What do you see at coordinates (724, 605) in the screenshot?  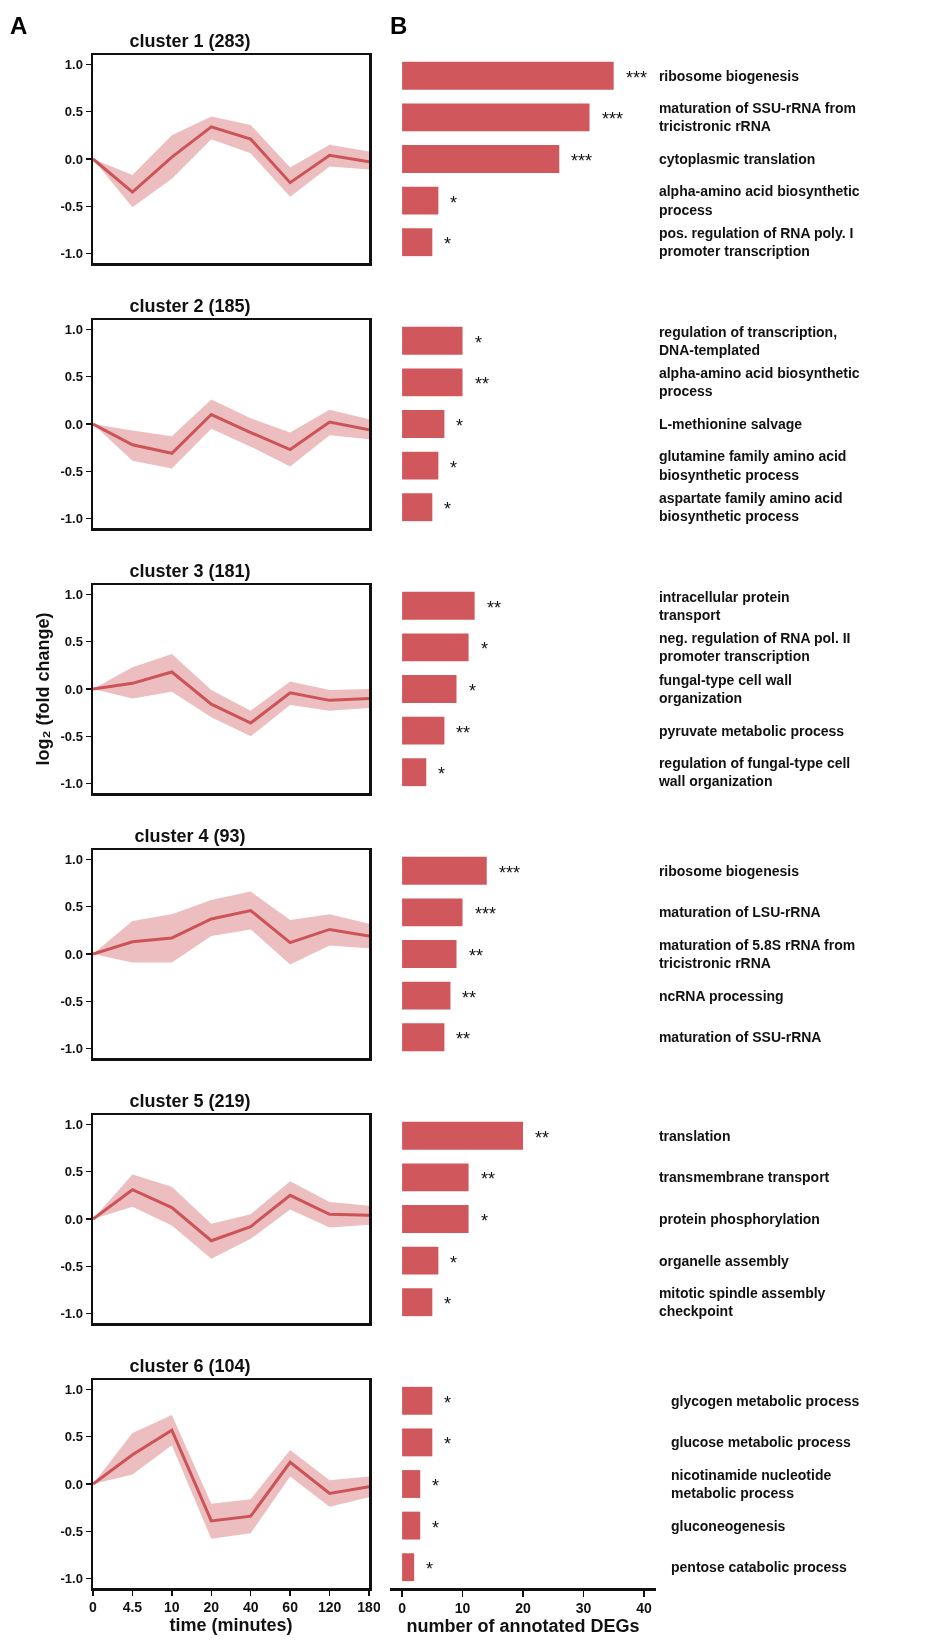 I see `y-tick-label: intracellular protein transport` at bounding box center [724, 605].